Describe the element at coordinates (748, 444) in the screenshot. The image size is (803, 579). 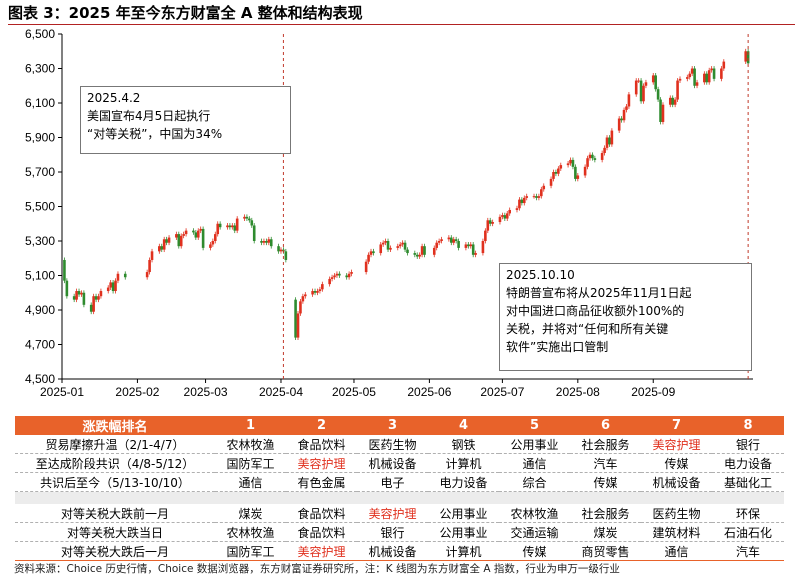
I see `industry-cell: 银行` at that location.